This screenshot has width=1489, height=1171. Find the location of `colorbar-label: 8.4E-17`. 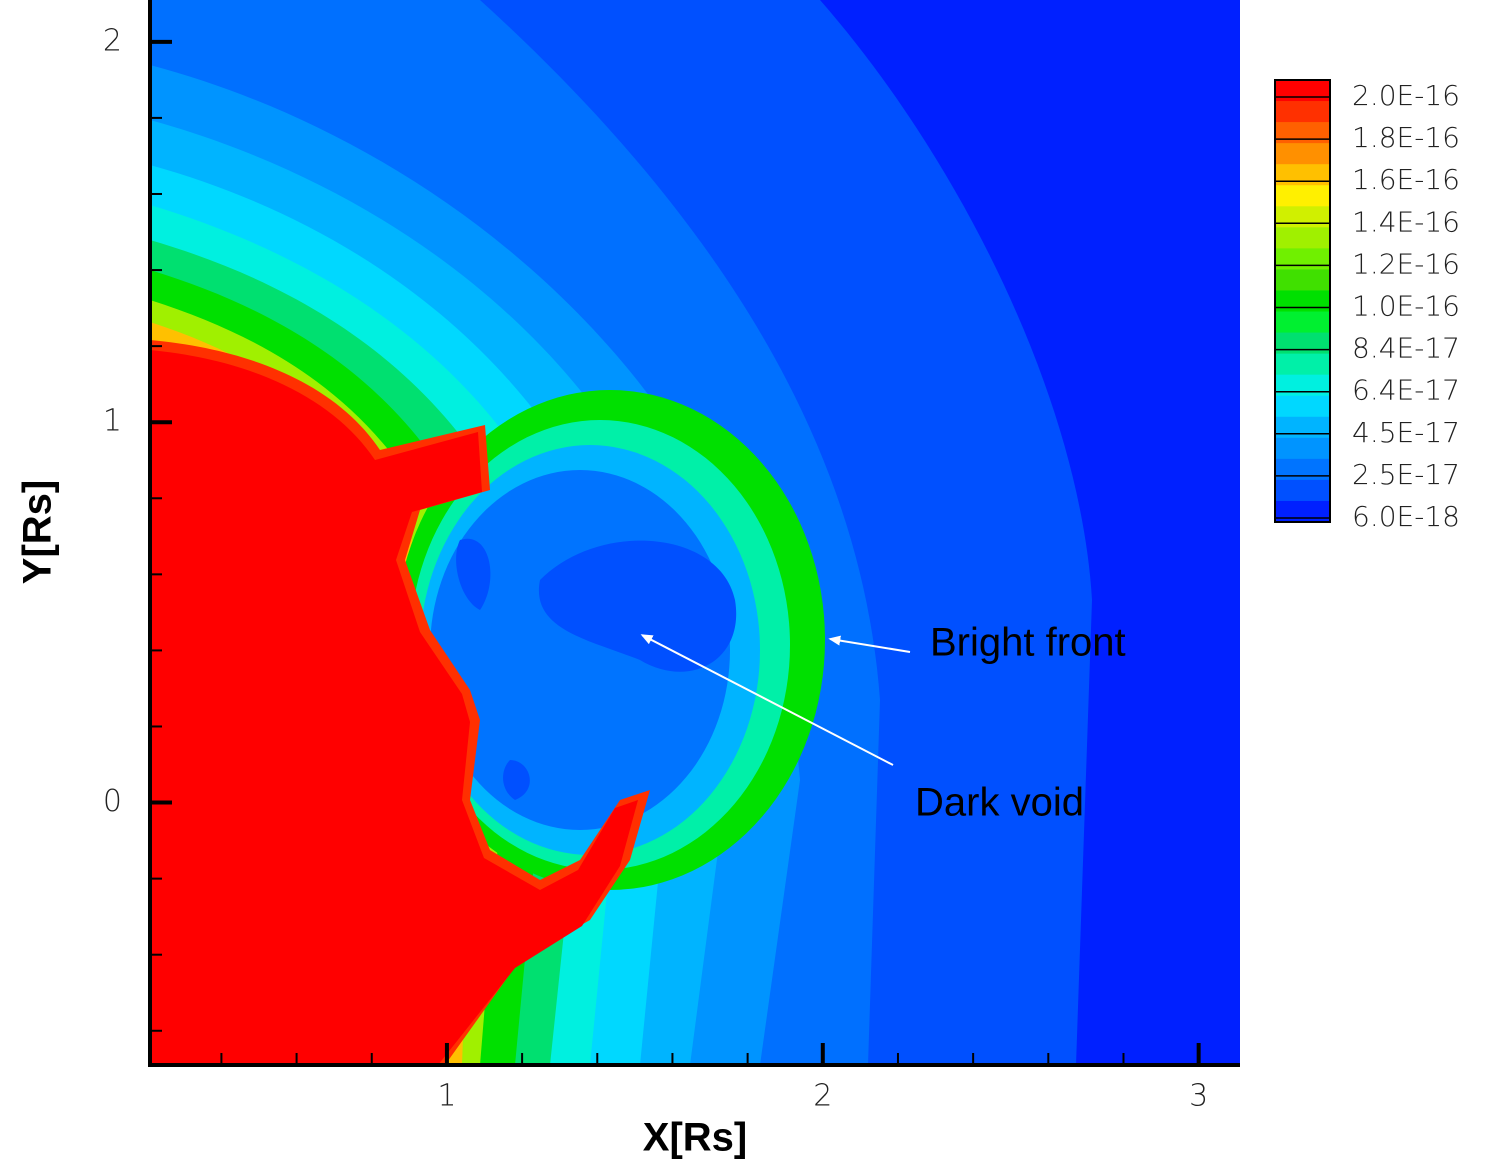

colorbar-label: 8.4E-17 is located at coordinates (1406, 348).